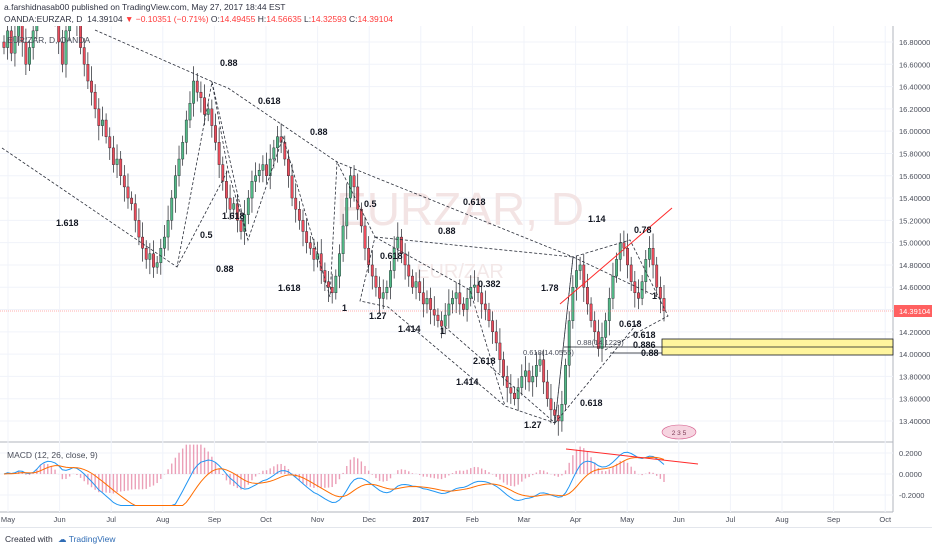 Image resolution: width=932 pixels, height=551 pixels. I want to click on low-value: 14.32593, so click(328, 19).